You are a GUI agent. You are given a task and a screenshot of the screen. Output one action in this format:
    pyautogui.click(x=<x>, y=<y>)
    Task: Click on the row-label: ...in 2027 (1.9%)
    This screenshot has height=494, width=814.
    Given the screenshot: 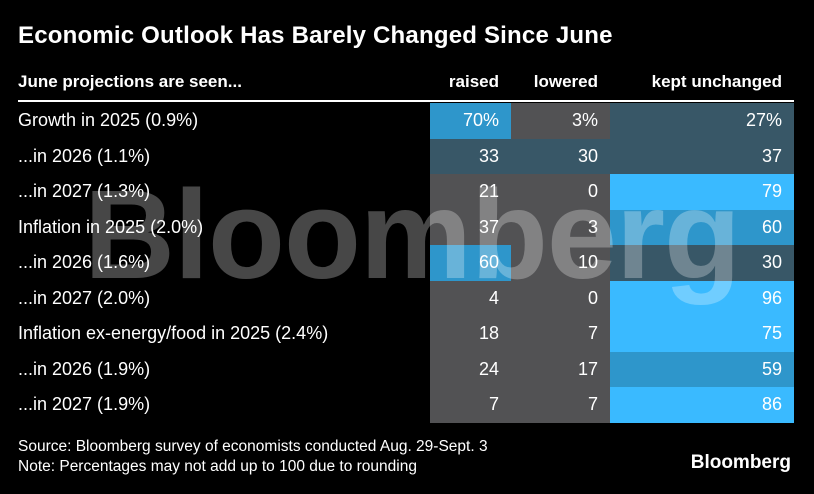 What is the action you would take?
    pyautogui.click(x=84, y=404)
    